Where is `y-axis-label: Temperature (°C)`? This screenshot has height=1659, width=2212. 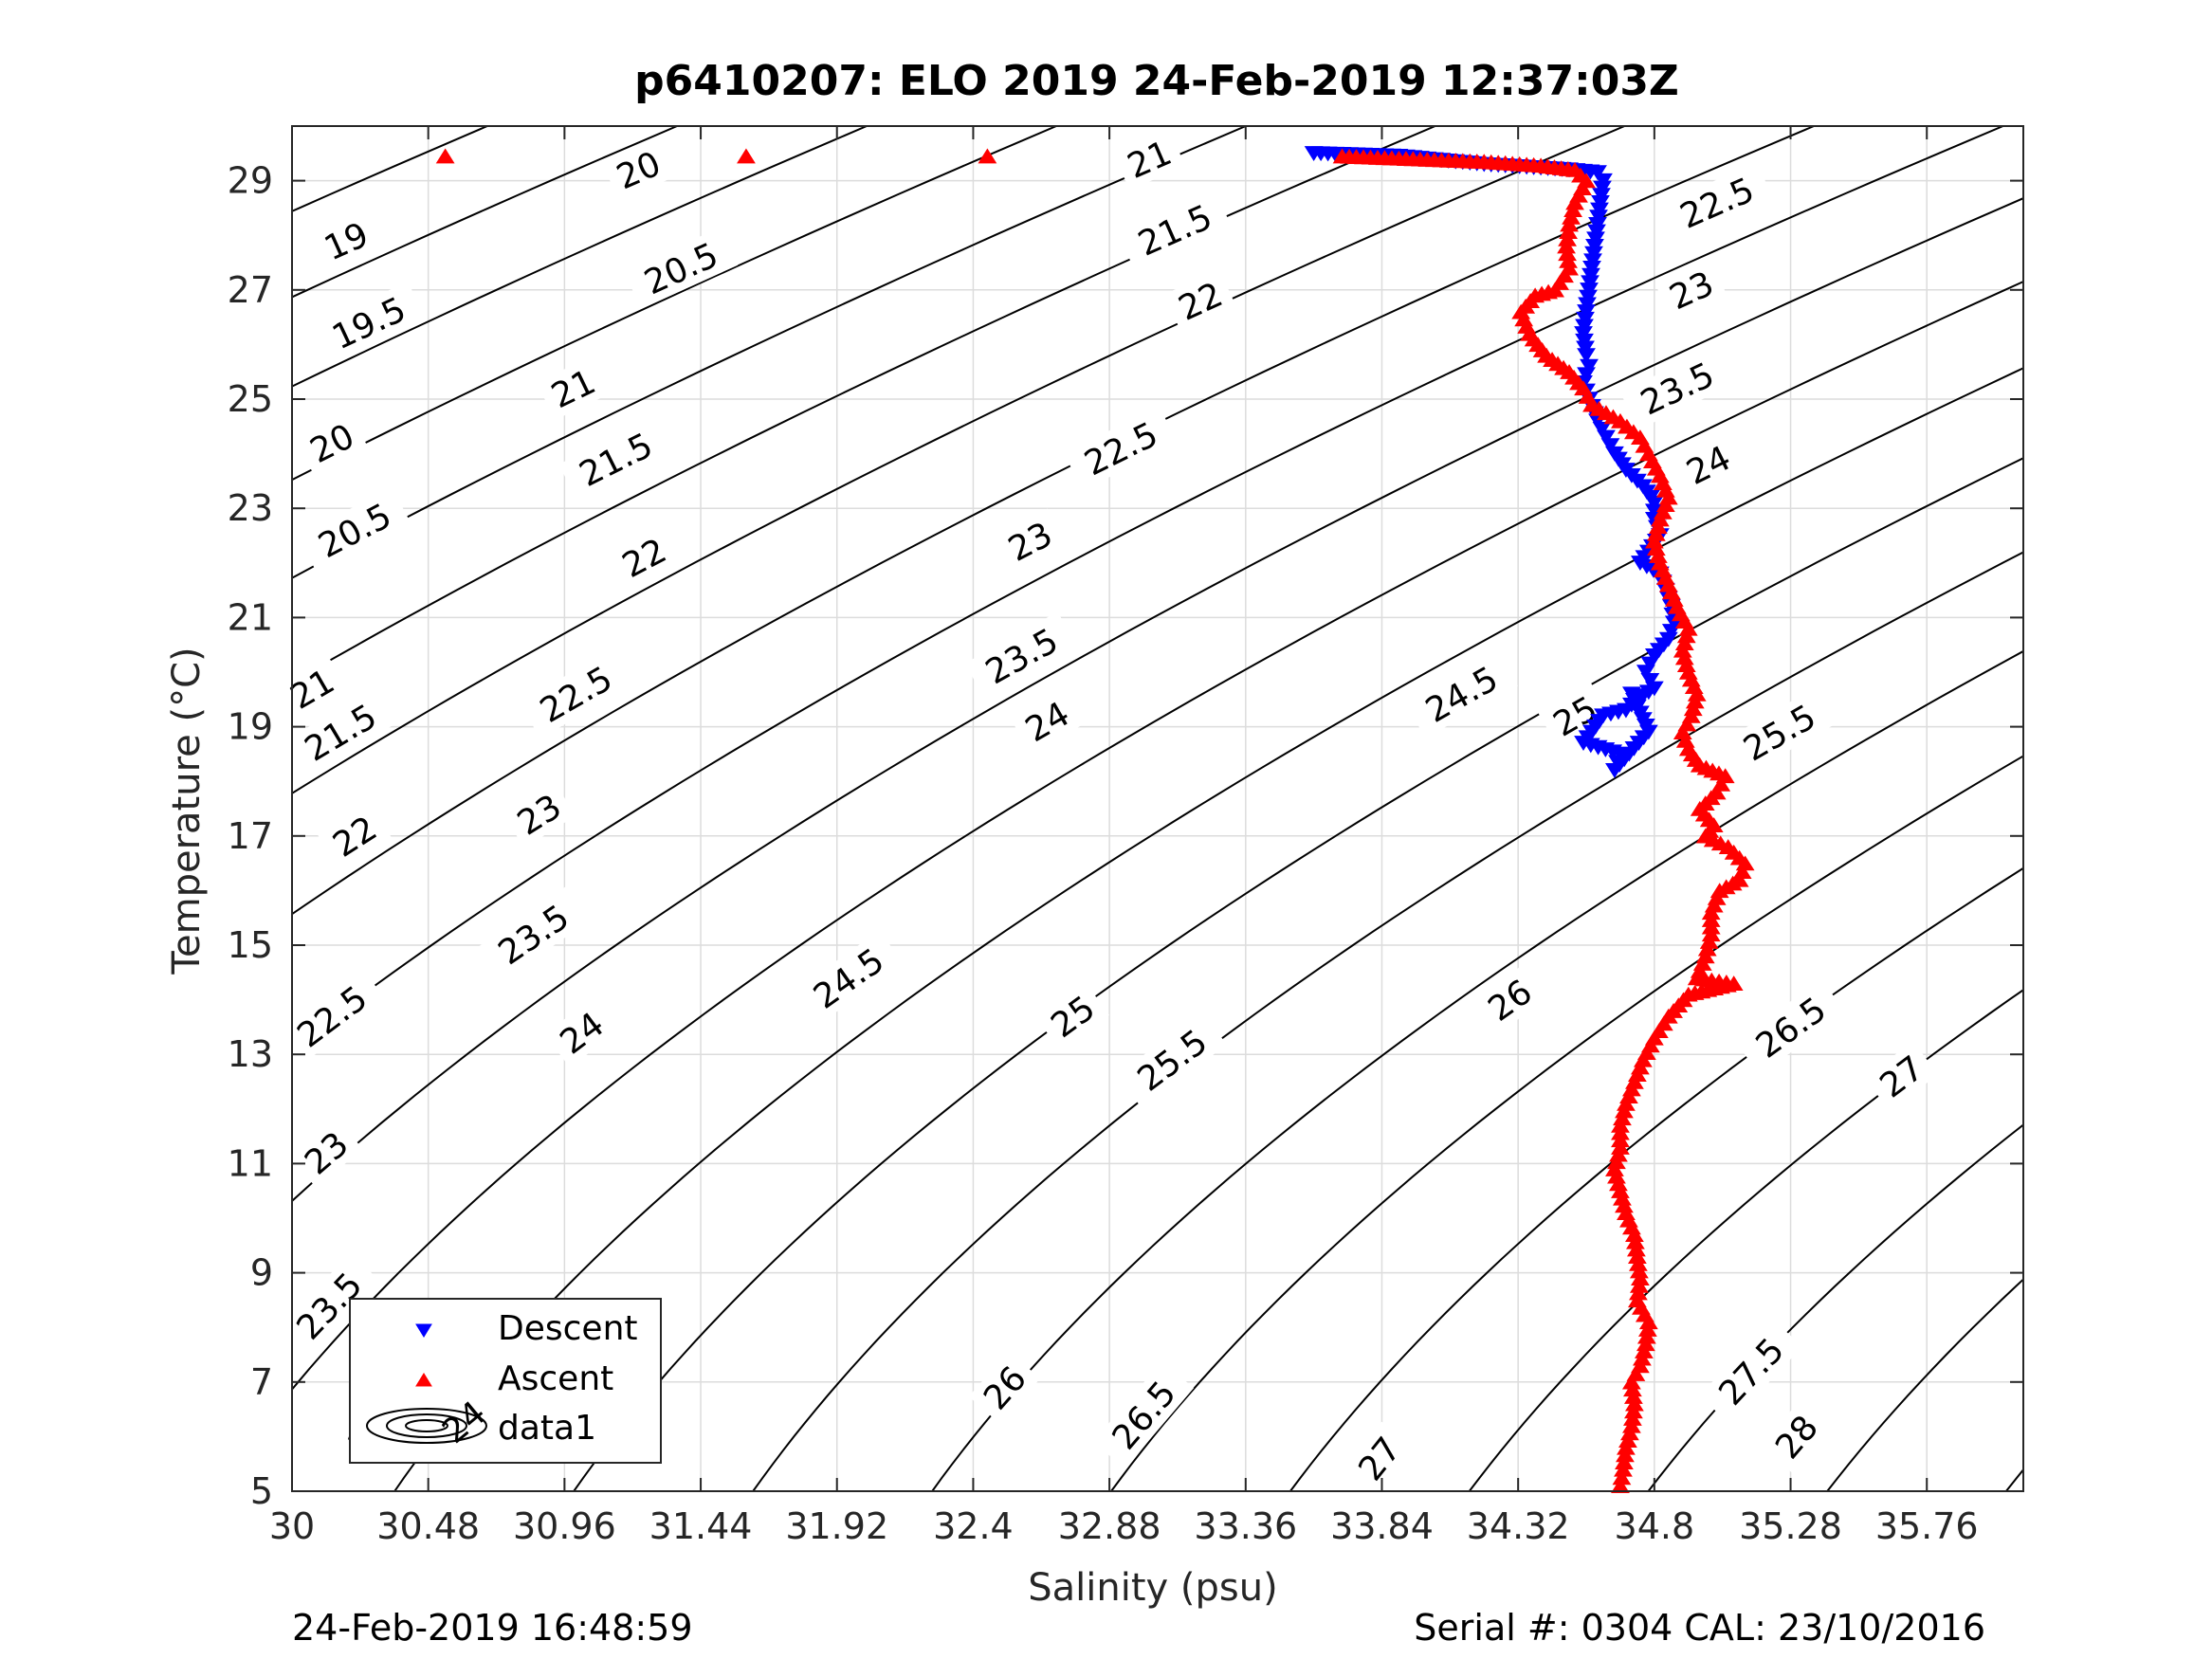
y-axis-label: Temperature (°C) is located at coordinates (187, 811).